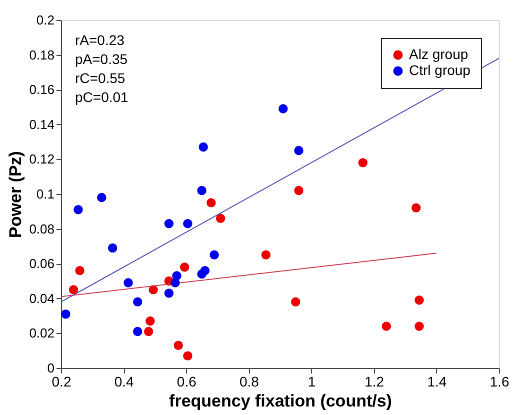 The image size is (523, 415). What do you see at coordinates (186, 382) in the screenshot?
I see `x-tick-label: 0.6` at bounding box center [186, 382].